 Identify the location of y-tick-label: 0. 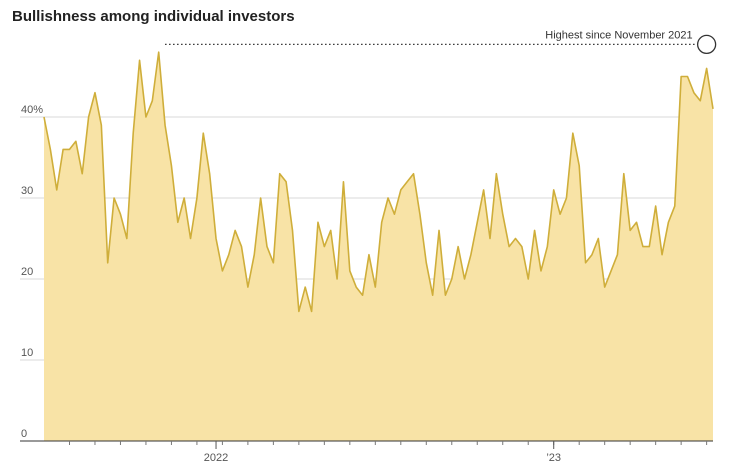
(24, 434).